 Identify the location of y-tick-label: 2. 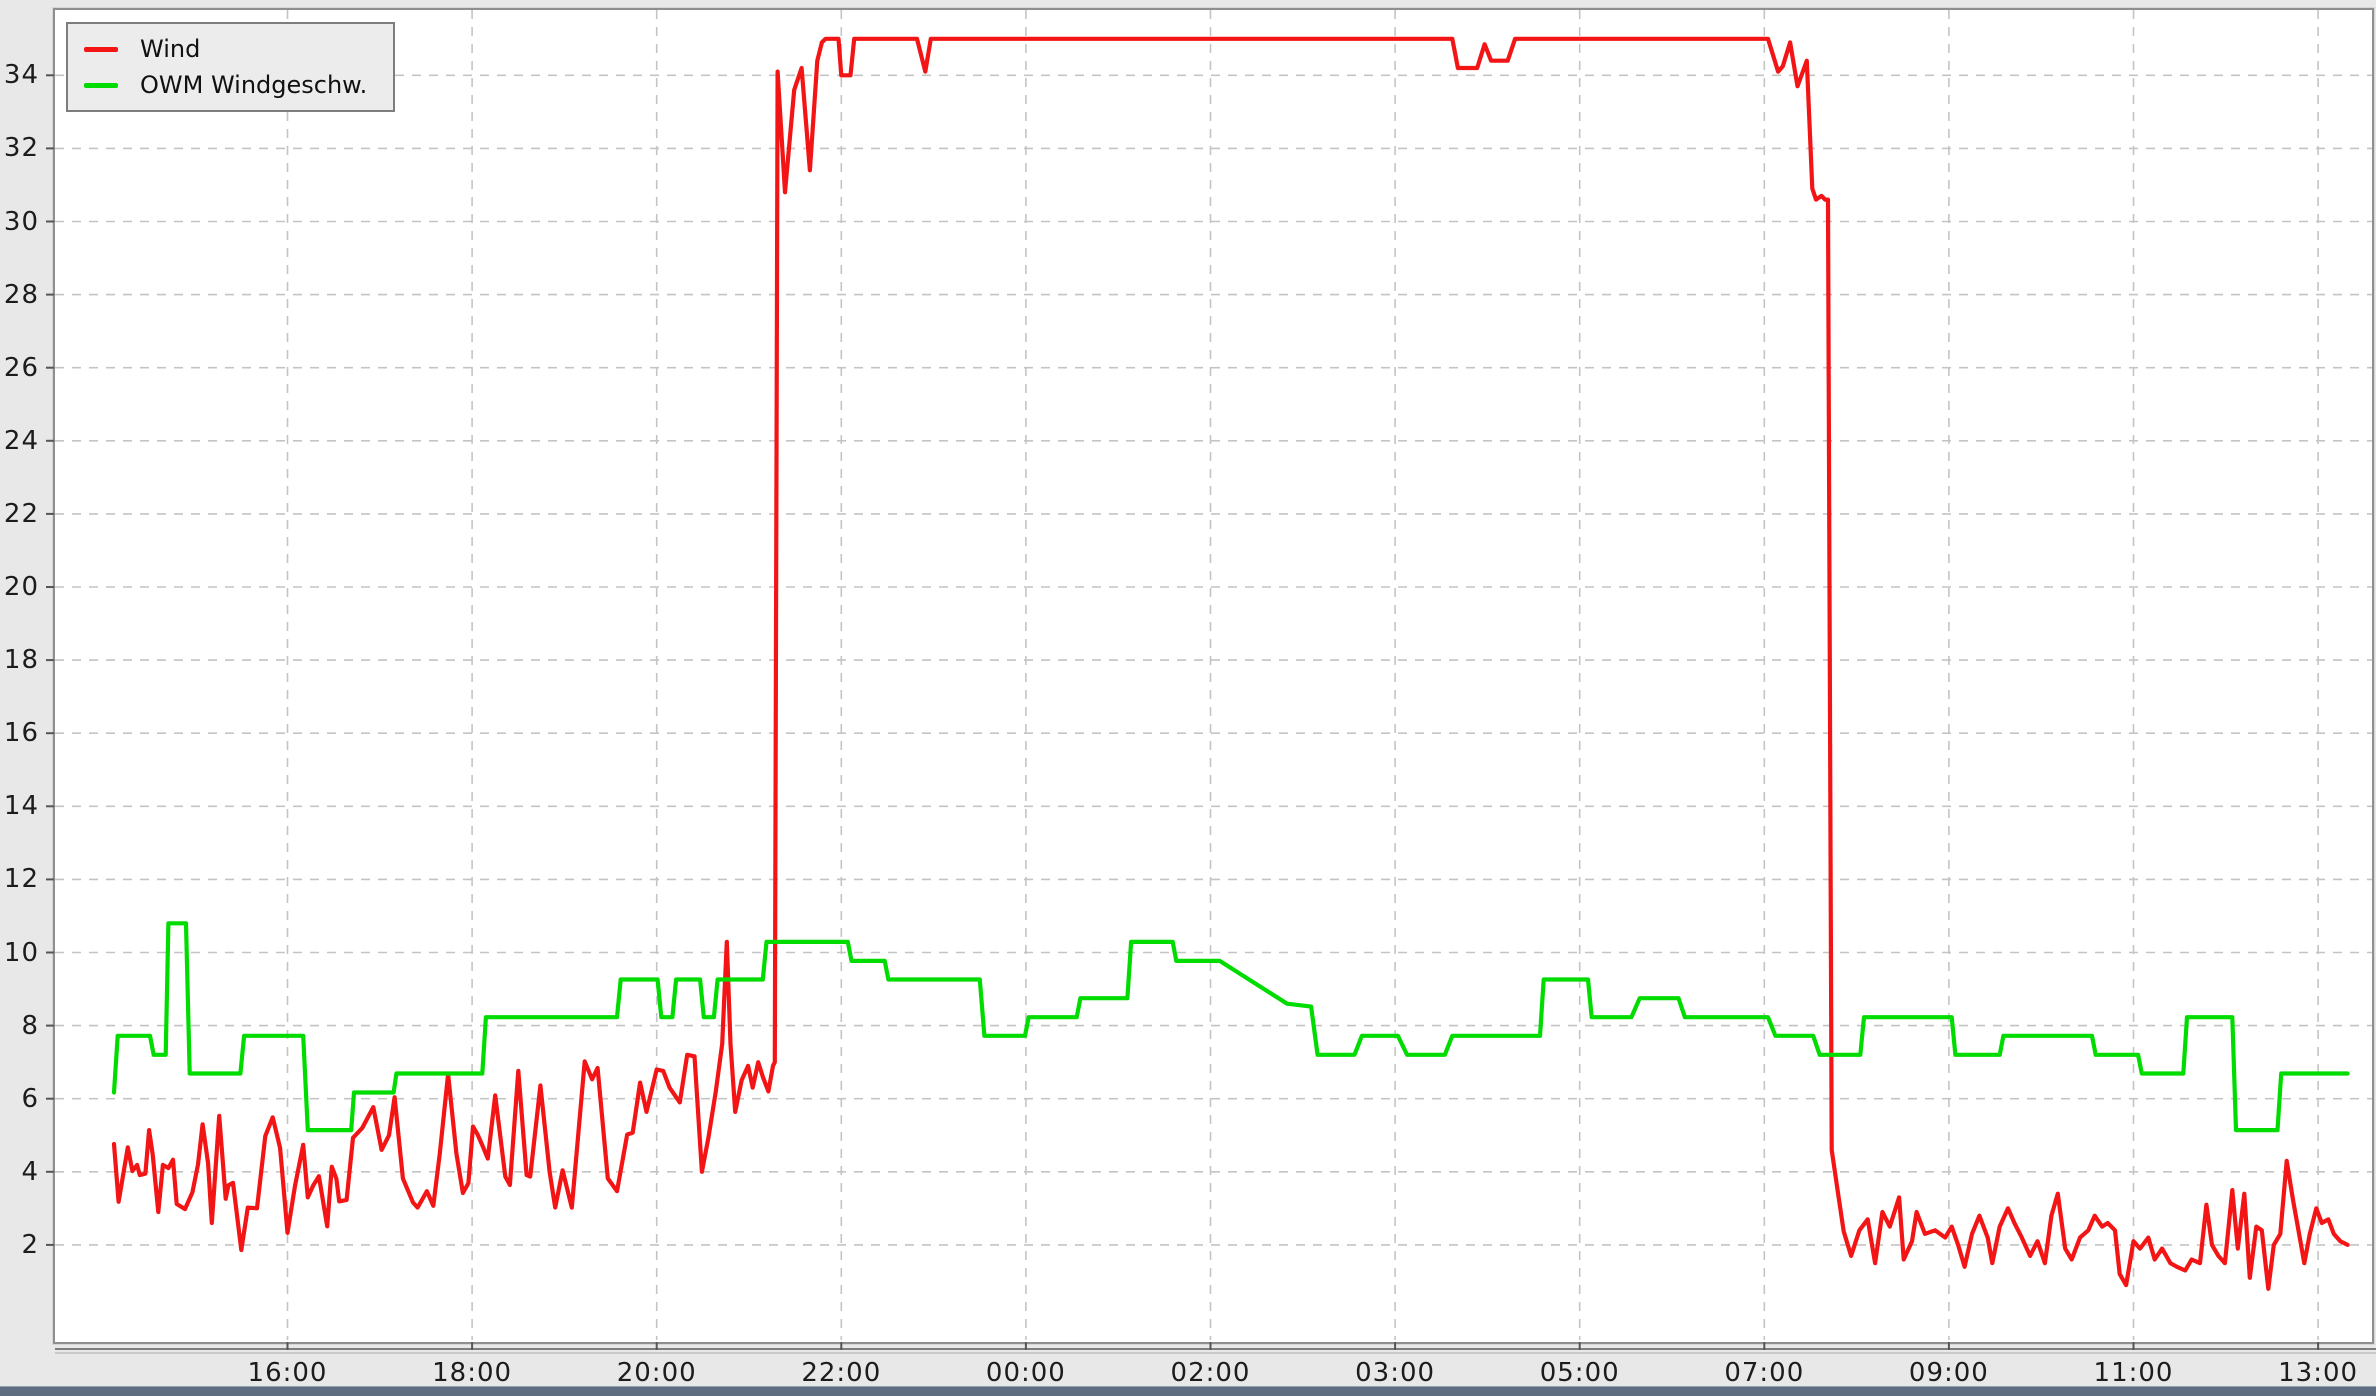
(30, 1244).